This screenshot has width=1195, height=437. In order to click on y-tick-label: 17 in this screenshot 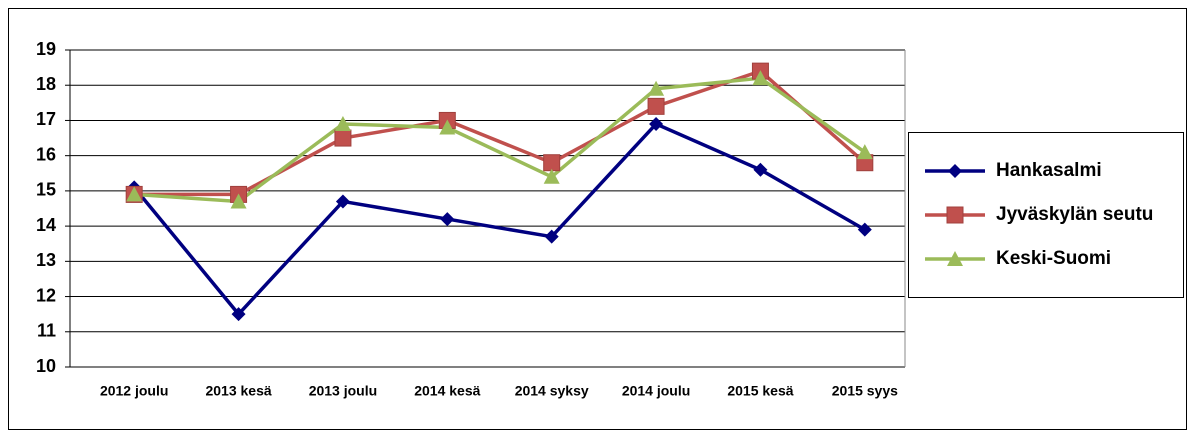, I will do `click(46, 119)`.